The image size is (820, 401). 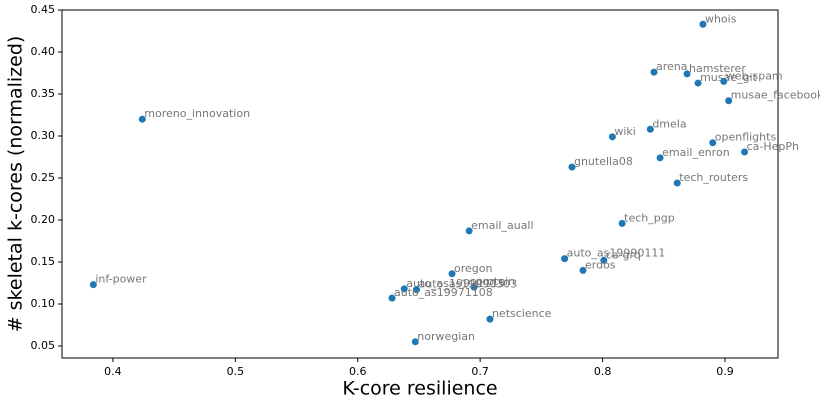 What do you see at coordinates (649, 217) in the screenshot?
I see `point-label: tech_pgp` at bounding box center [649, 217].